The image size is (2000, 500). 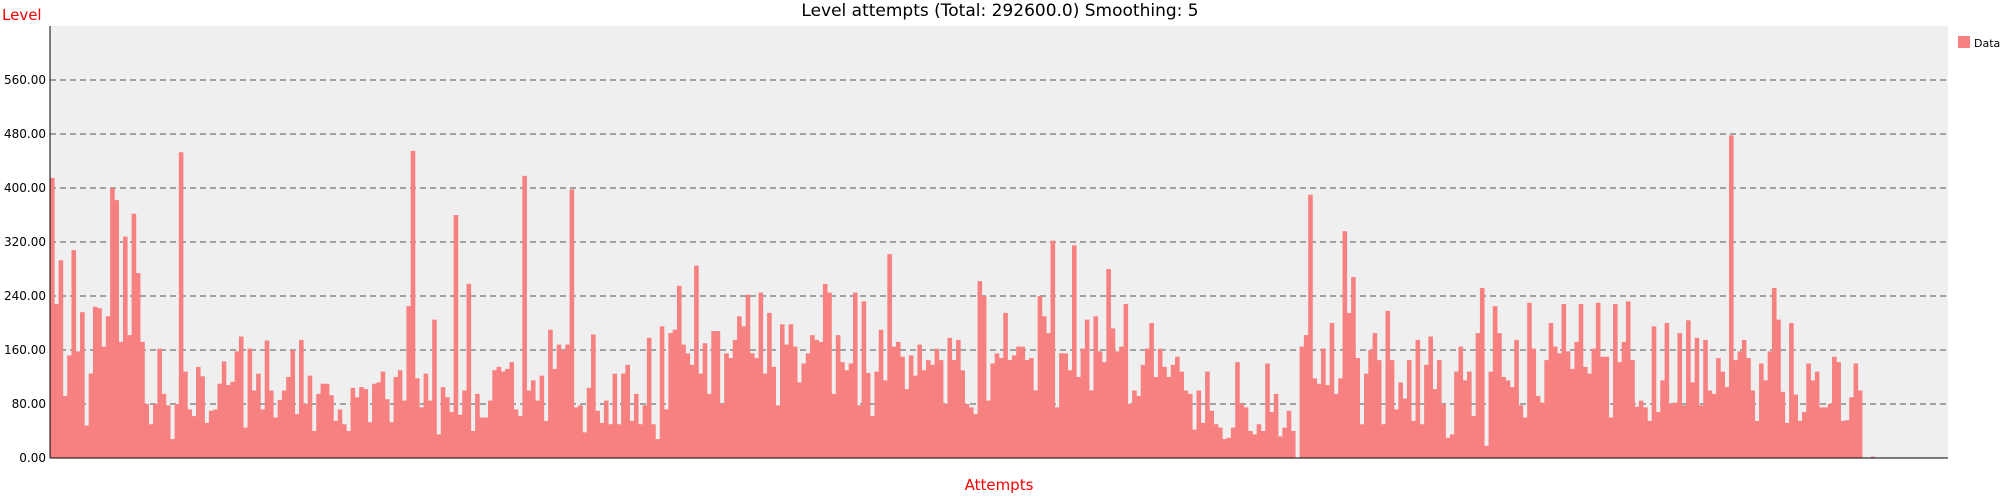 What do you see at coordinates (25, 350) in the screenshot?
I see `y-tick-label: 160.00` at bounding box center [25, 350].